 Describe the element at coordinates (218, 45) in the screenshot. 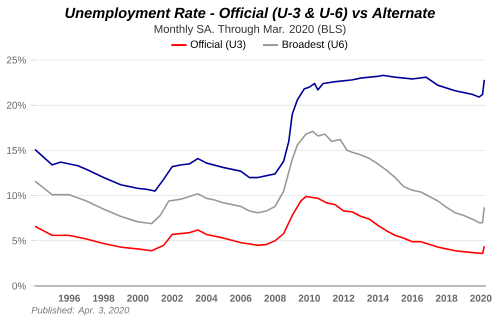

I see `legend-label: Official (U3)` at that location.